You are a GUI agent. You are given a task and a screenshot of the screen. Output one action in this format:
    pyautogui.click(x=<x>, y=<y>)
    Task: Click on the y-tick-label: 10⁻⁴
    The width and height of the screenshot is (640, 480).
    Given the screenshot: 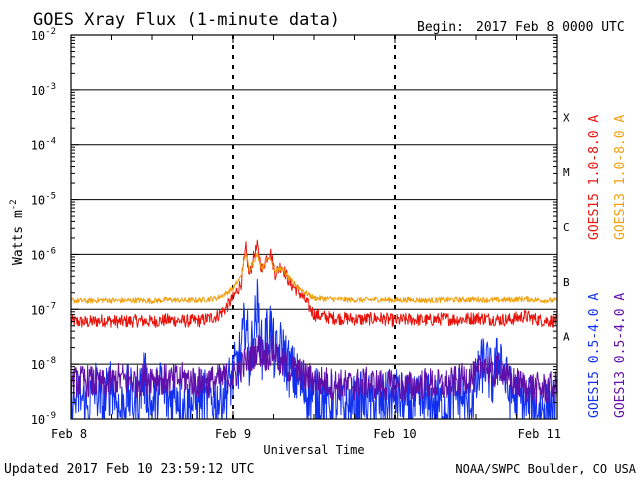 What is the action you would take?
    pyautogui.click(x=43, y=145)
    